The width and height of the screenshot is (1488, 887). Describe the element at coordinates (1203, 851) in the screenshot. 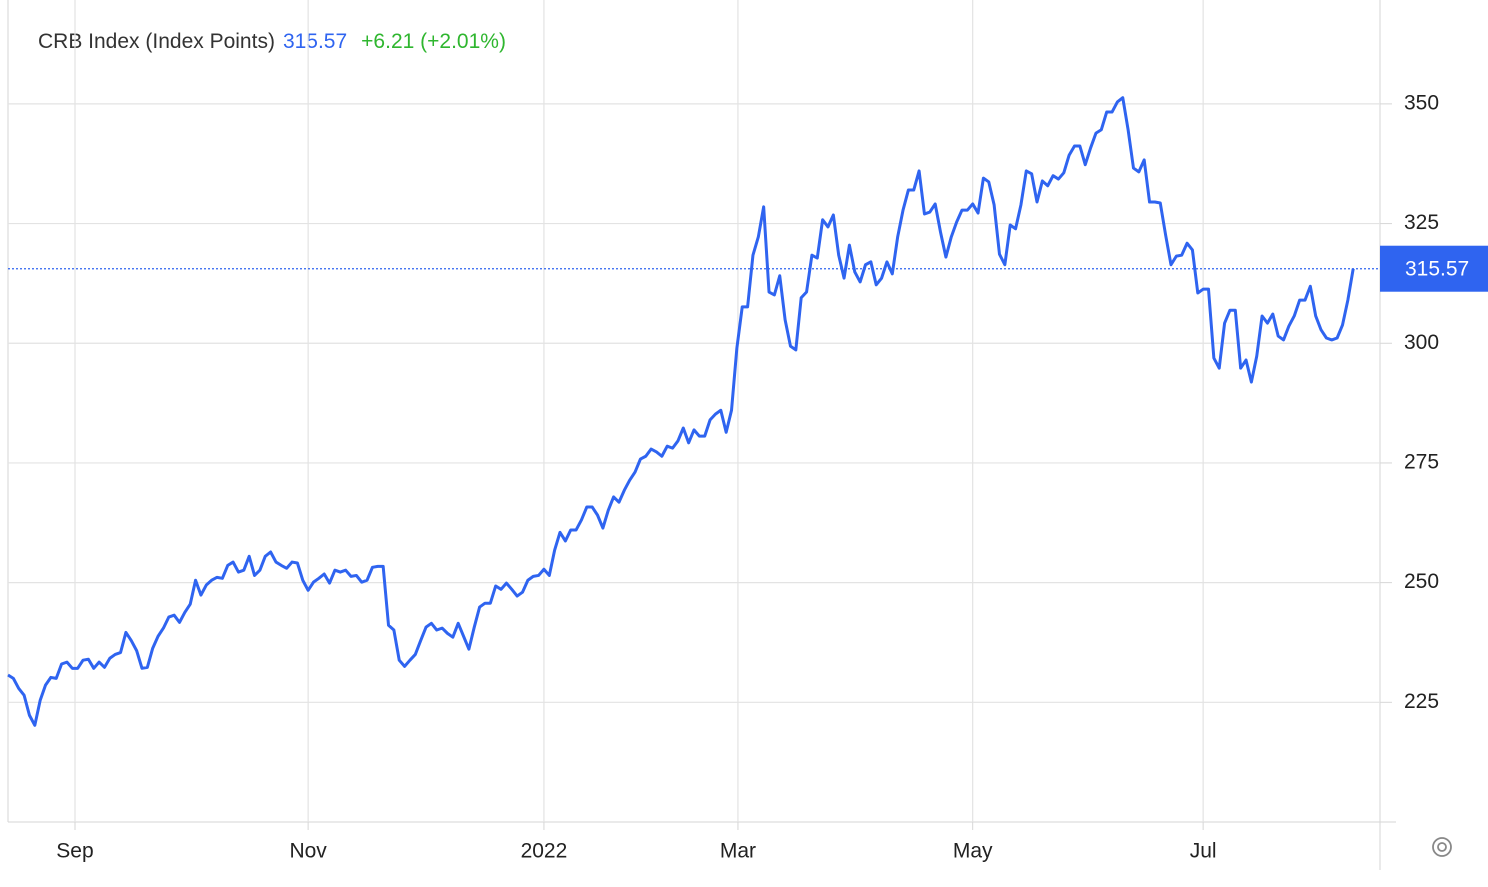

I see `x-tick-label: Jul` at that location.